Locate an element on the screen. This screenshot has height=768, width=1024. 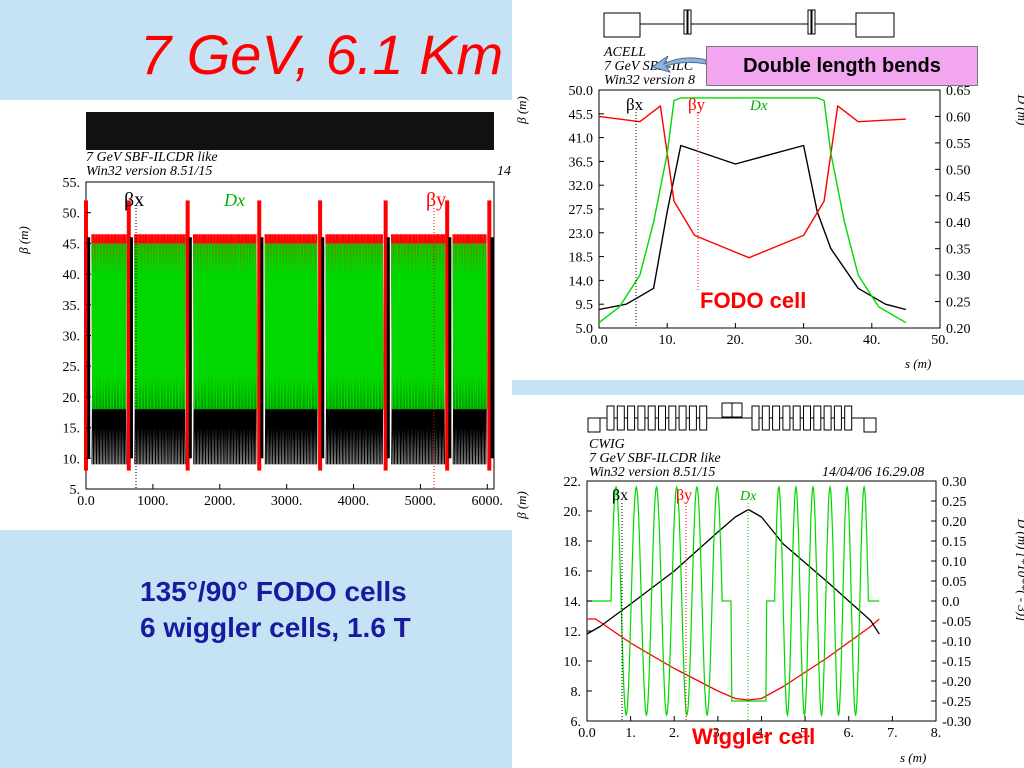
fodo-y-right-tick-label: 0.20 is located at coordinates (958, 329).